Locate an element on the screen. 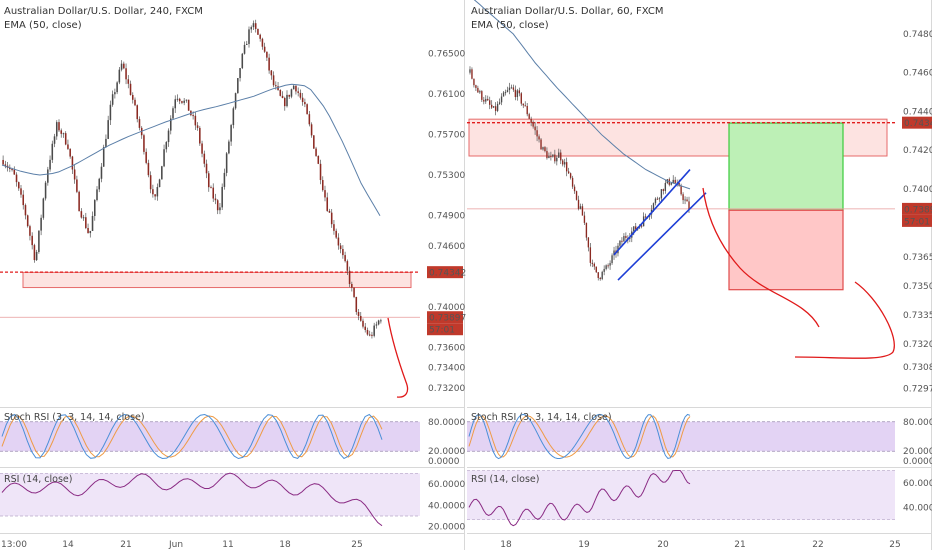 The image size is (932, 550). channel-lower-line is located at coordinates (662, 236).